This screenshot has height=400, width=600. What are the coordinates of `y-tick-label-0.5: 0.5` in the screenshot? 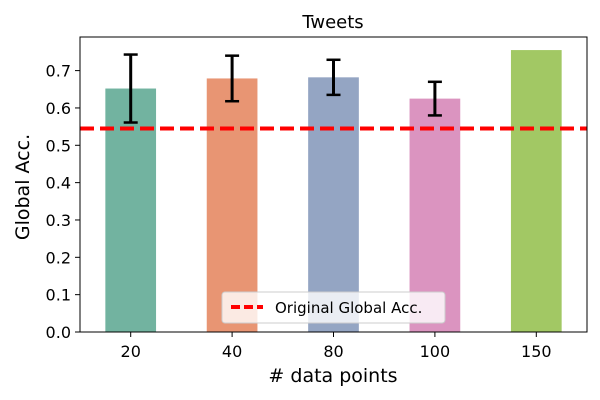 It's located at (58, 145).